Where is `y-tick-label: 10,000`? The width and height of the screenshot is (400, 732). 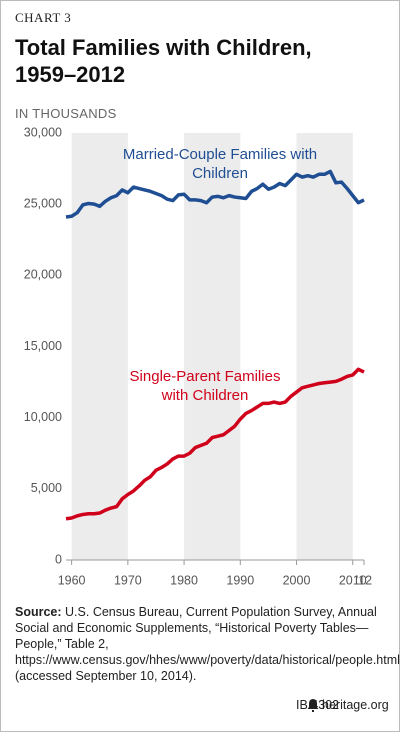 y-tick-label: 10,000 is located at coordinates (43, 417).